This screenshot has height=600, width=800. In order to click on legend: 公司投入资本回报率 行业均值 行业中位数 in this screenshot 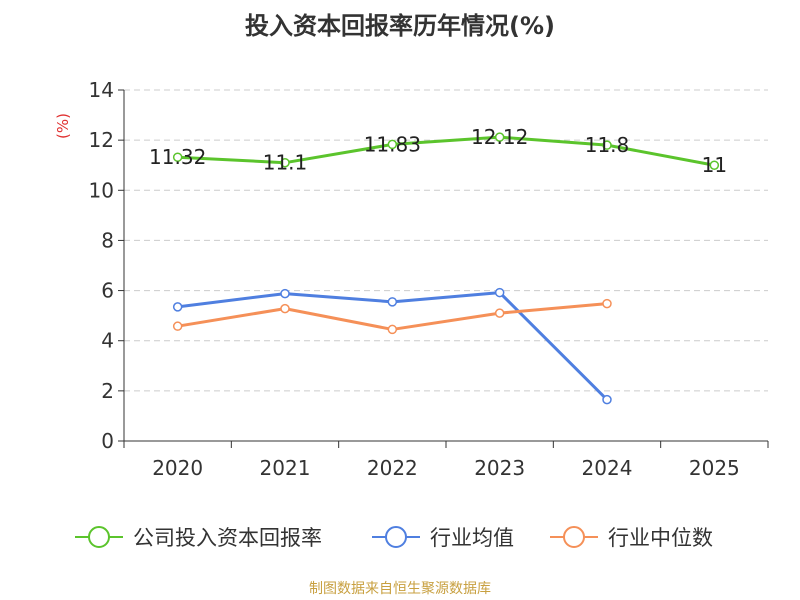, I will do `click(394, 538)`.